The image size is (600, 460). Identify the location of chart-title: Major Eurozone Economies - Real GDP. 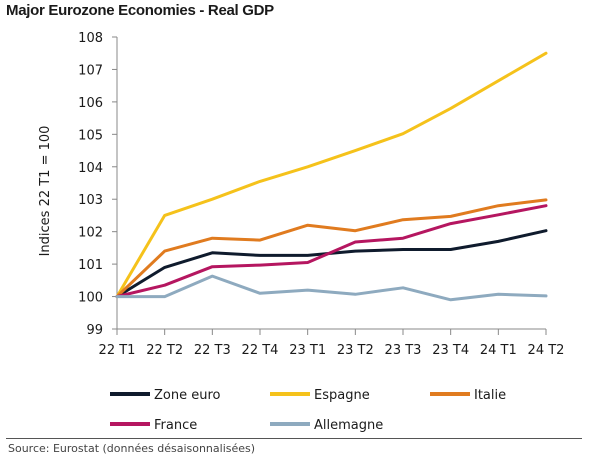
(140, 10).